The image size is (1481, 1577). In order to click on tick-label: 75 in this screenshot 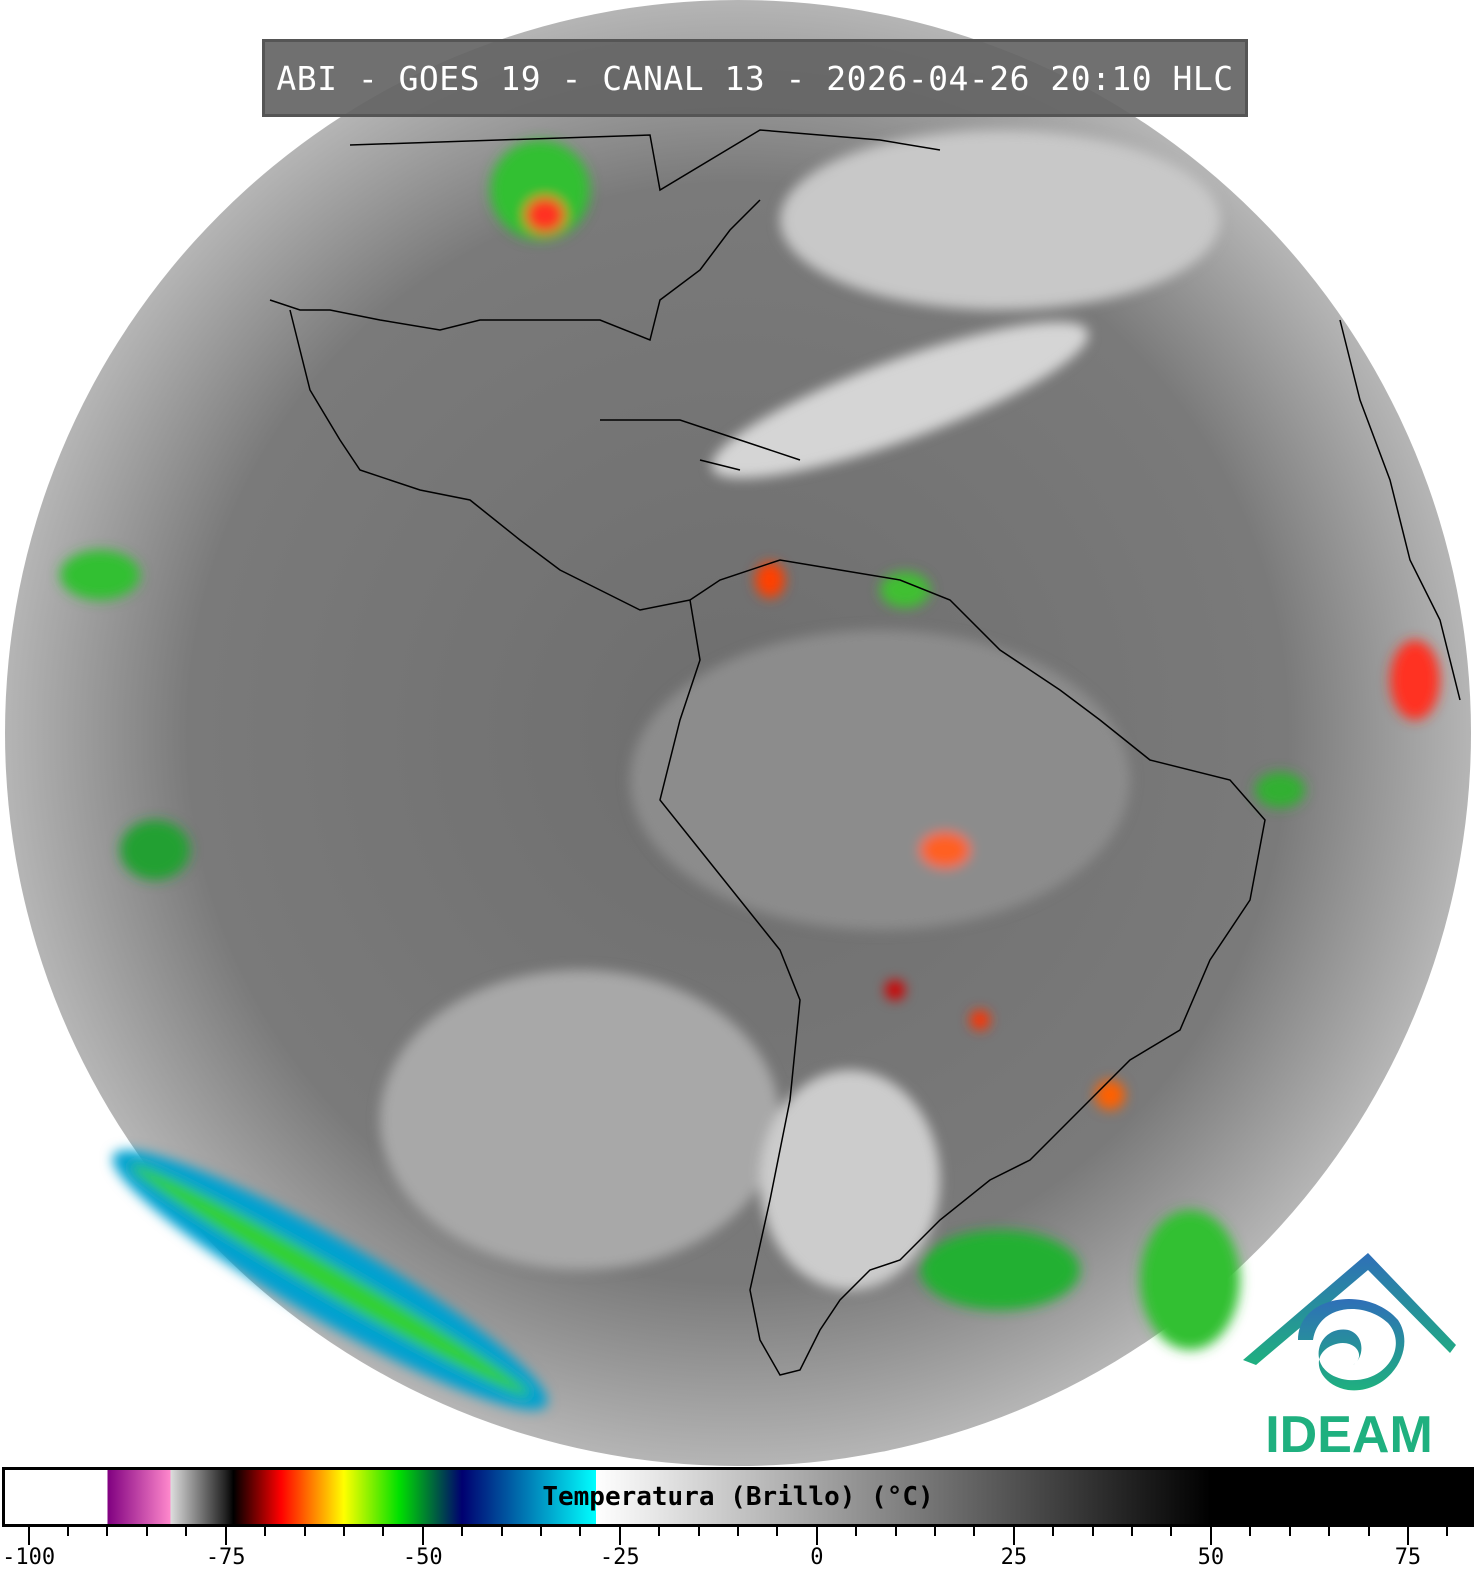, I will do `click(1408, 1557)`.